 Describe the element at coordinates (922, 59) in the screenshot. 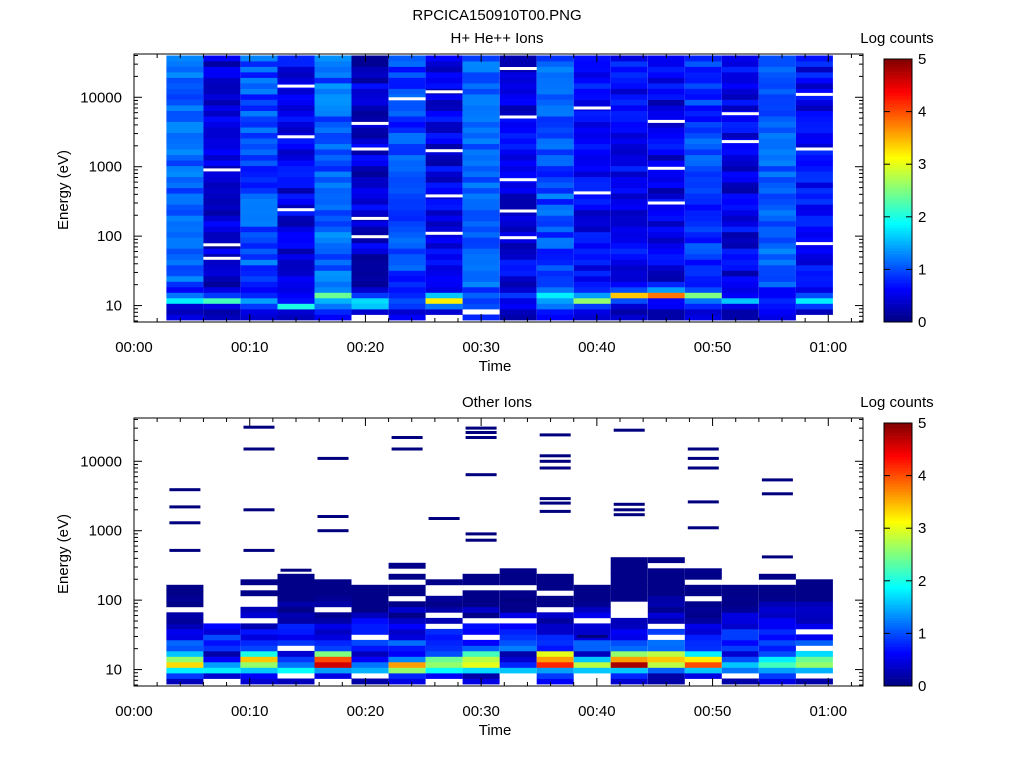

I see `colorbar-tick-label: 5` at that location.